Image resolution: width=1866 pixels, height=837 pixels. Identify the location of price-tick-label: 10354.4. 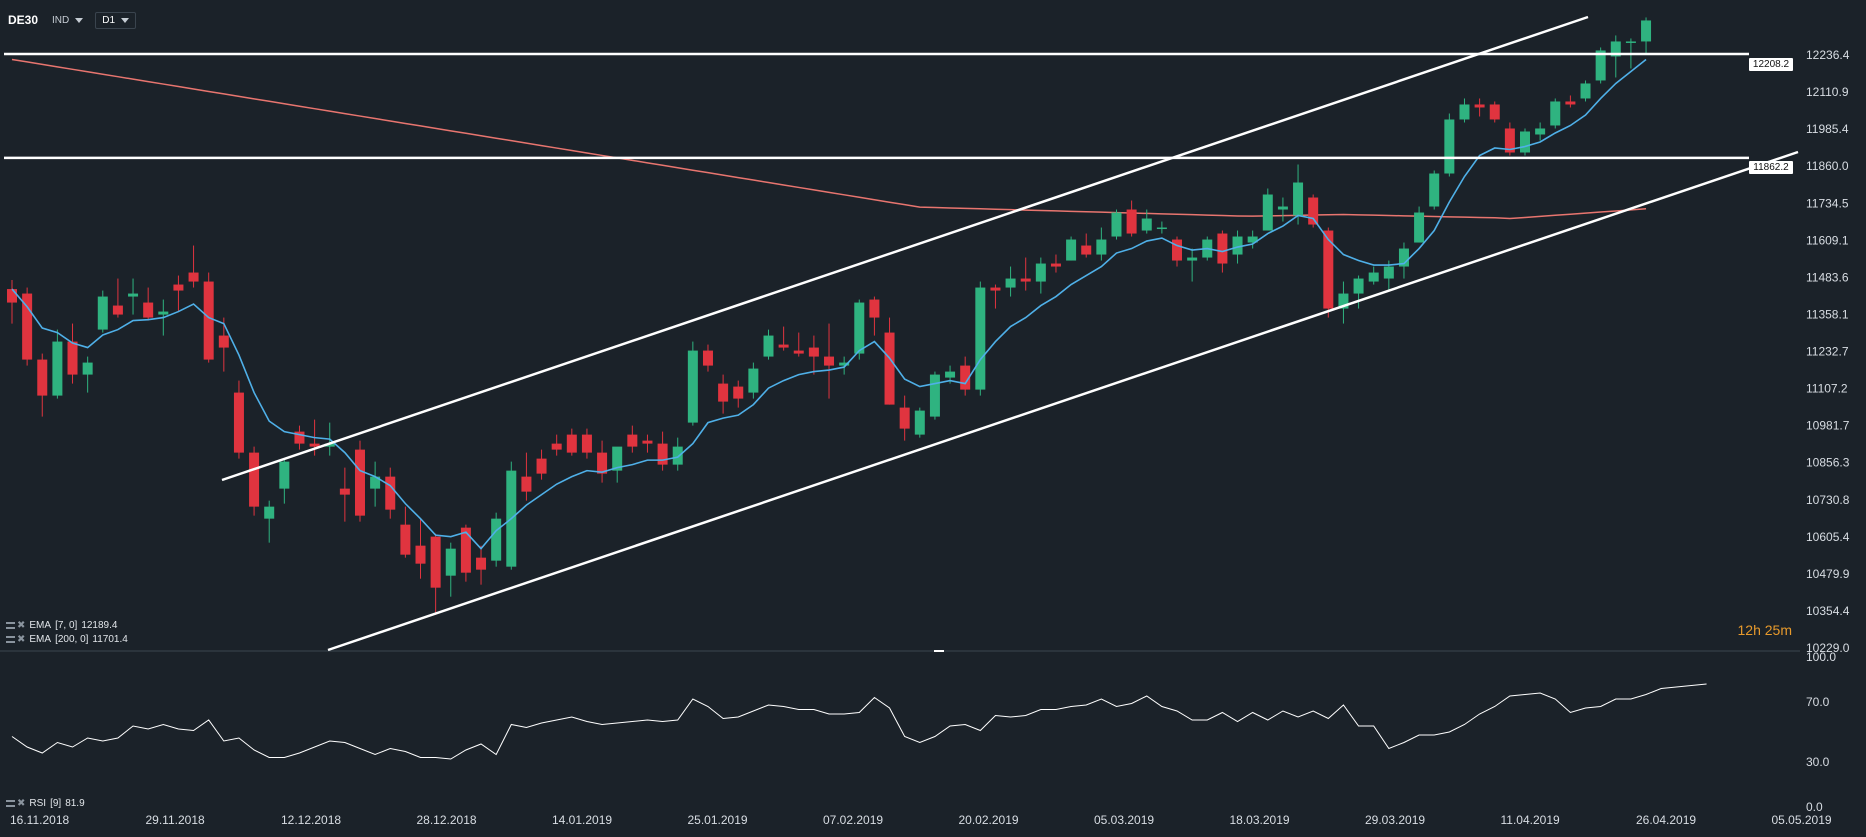
(1828, 611).